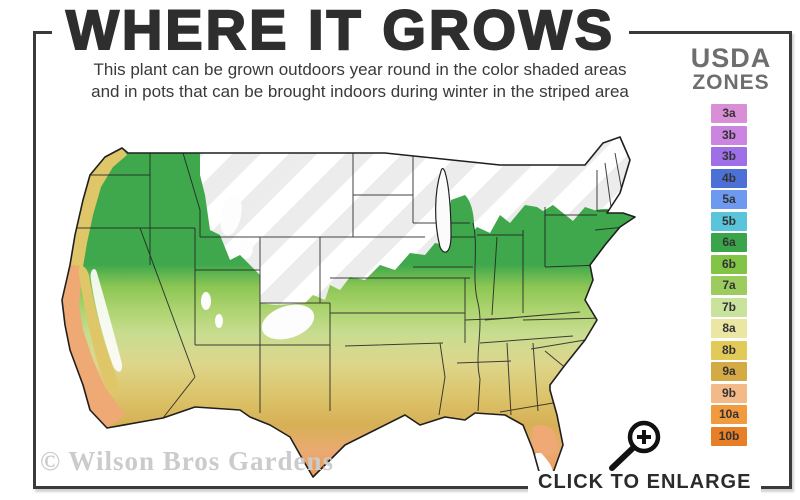 The width and height of the screenshot is (800, 500). Describe the element at coordinates (187, 461) in the screenshot. I see `watermark: © Wilson Bros Gardens` at that location.